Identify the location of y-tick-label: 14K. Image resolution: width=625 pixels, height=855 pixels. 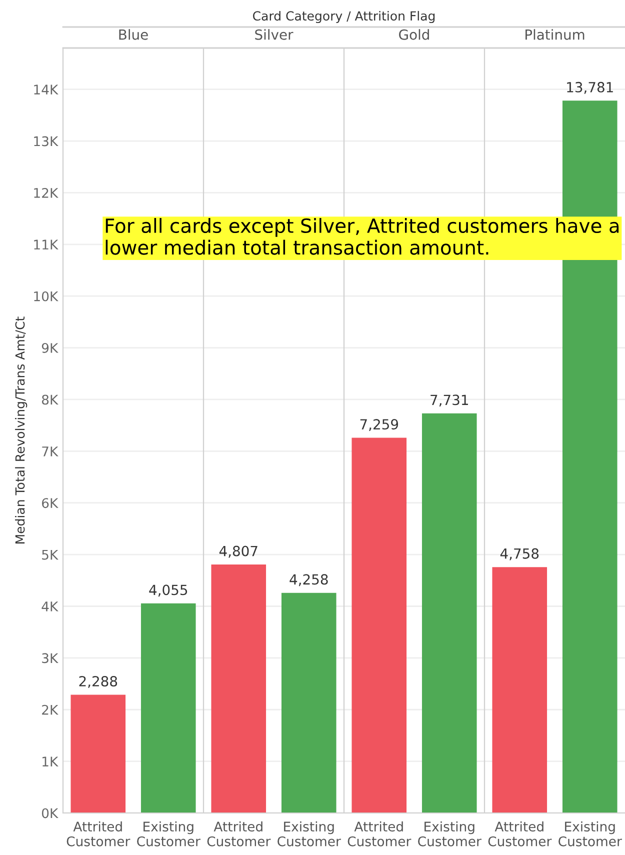
(46, 89).